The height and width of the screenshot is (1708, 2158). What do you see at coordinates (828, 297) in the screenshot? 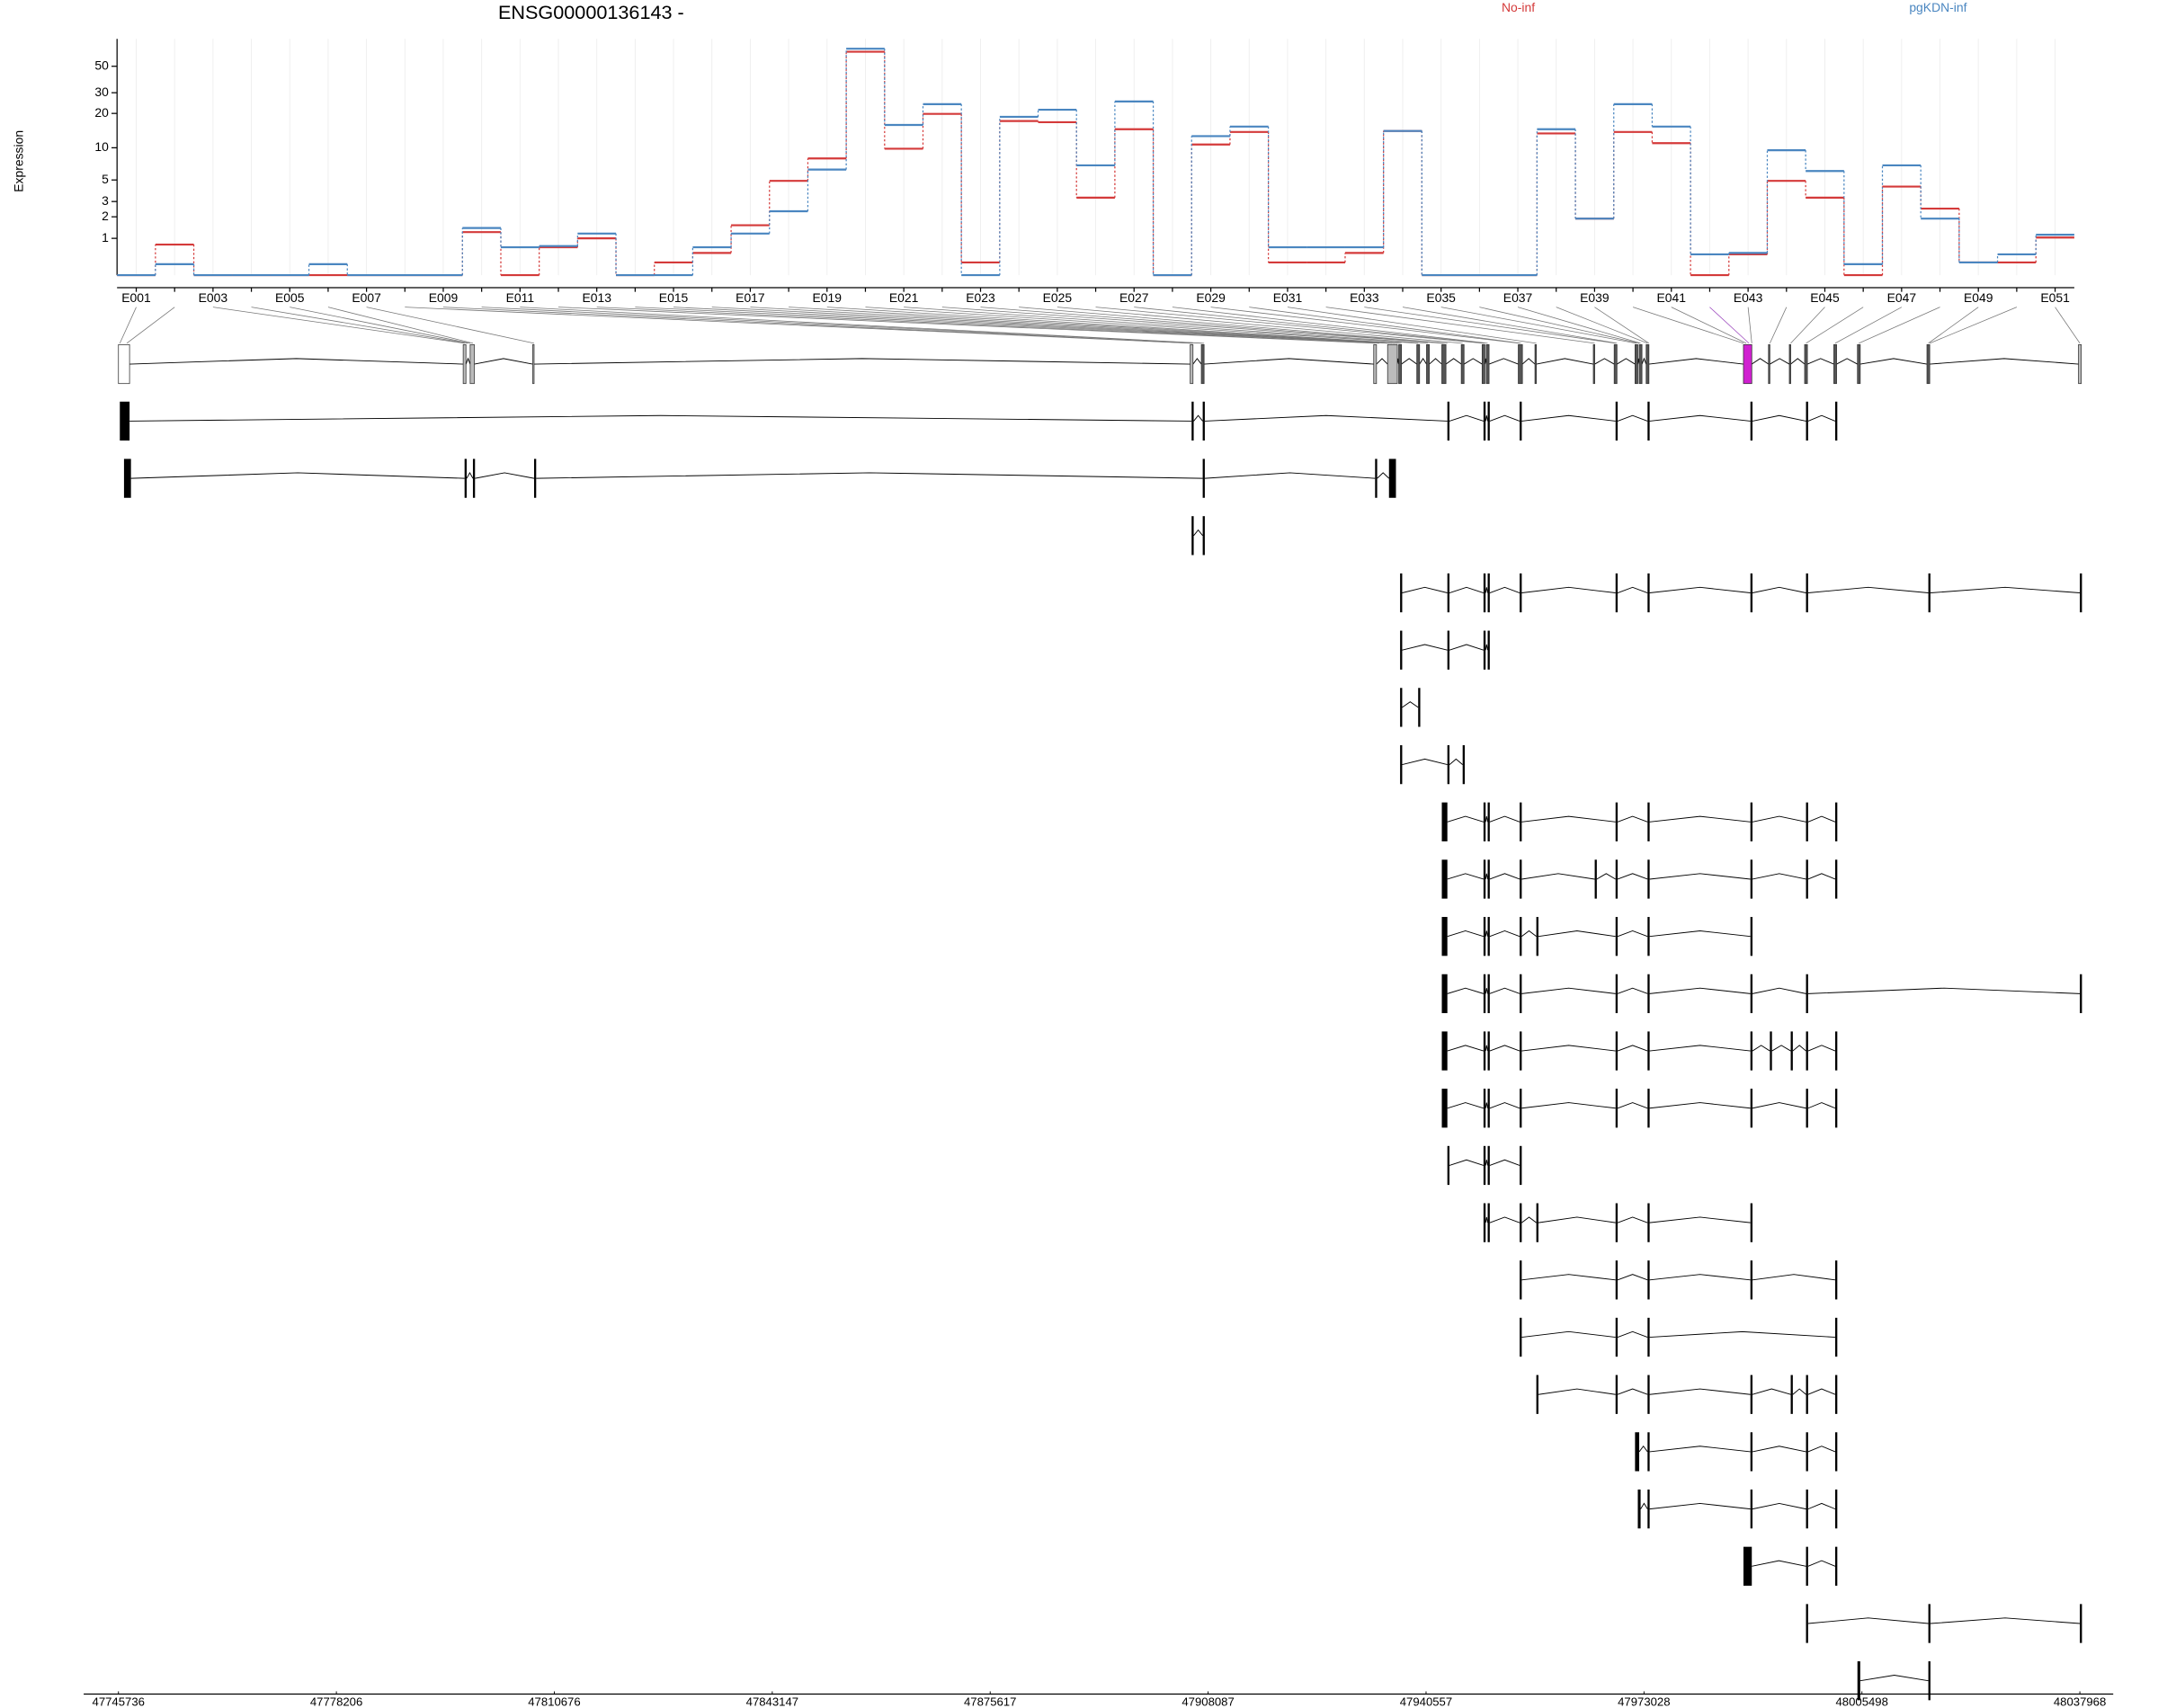
I see `x-tick-label: E019` at bounding box center [828, 297].